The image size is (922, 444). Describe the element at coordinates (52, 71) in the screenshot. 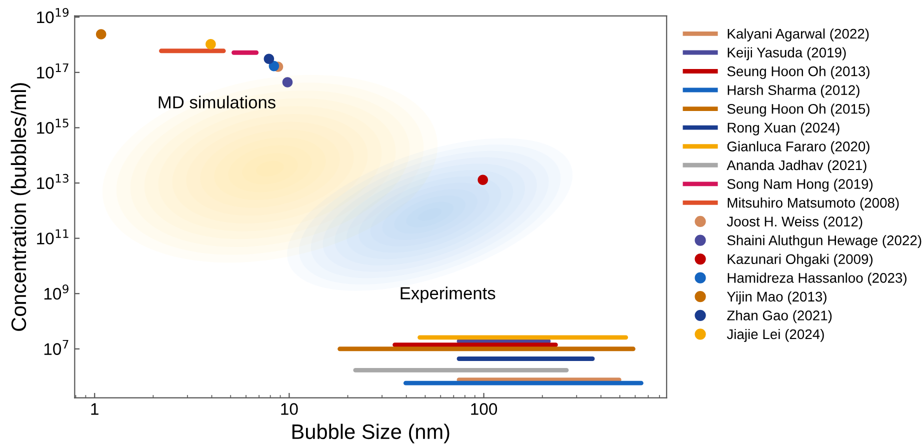

I see `y-tick-label: 10$^{17}$` at that location.